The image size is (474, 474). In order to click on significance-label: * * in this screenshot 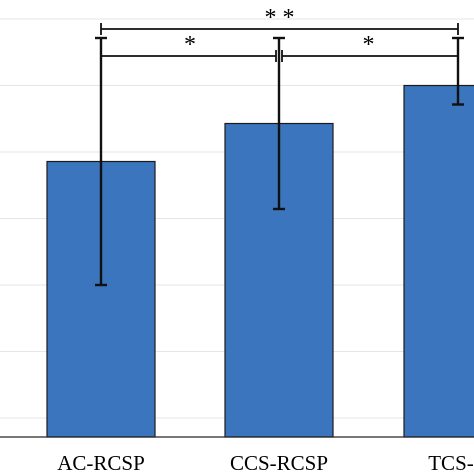, I will do `click(280, 18)`.